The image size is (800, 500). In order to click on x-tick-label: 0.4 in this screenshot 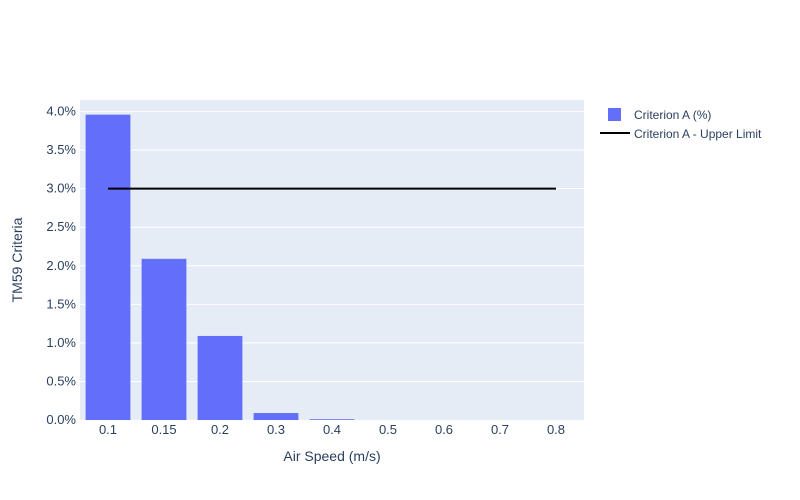, I will do `click(332, 429)`.